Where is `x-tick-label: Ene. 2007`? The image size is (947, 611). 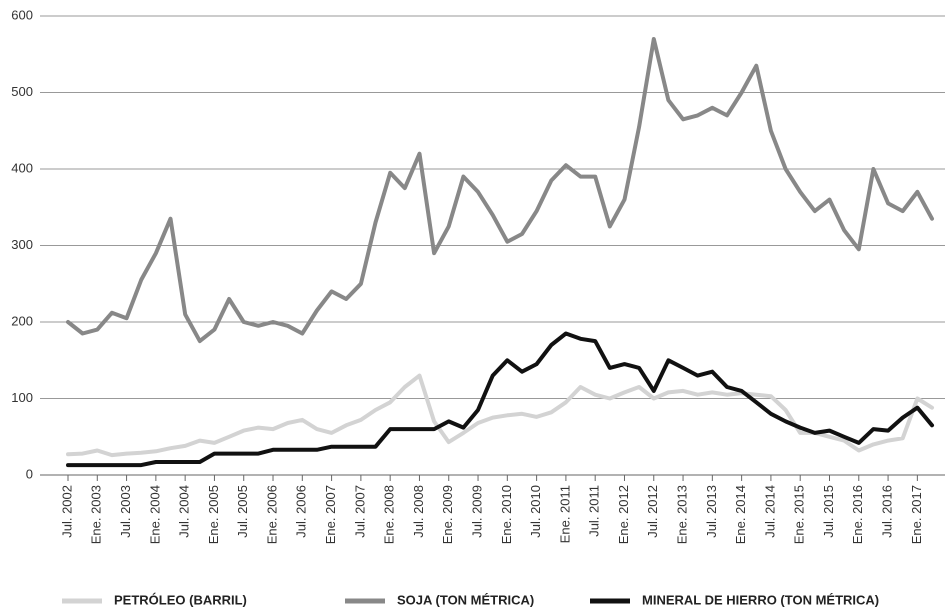 x-tick-label: Ene. 2007 is located at coordinates (330, 514).